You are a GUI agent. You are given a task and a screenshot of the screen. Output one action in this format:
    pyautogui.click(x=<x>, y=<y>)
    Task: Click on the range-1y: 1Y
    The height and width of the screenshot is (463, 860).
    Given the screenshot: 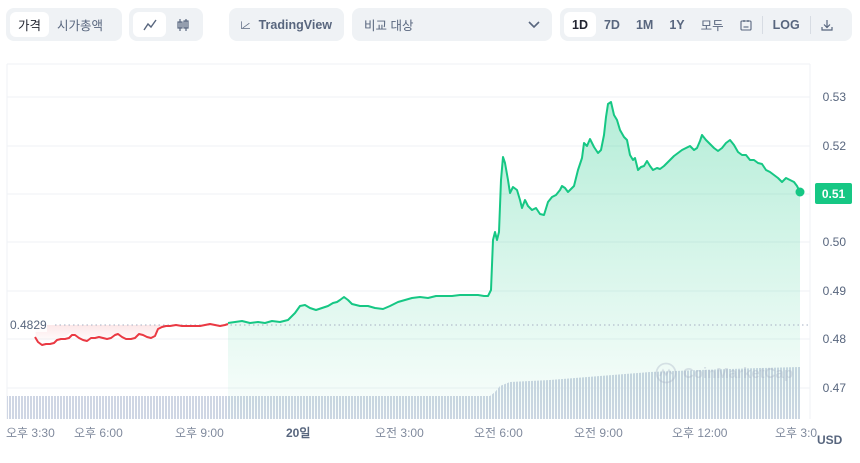 What is the action you would take?
    pyautogui.click(x=677, y=24)
    